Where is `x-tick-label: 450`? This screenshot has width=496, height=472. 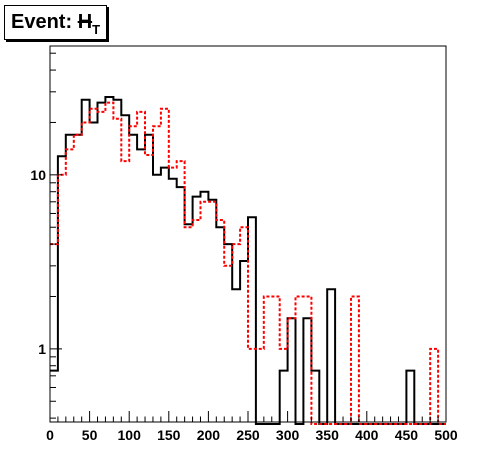 x-tick-label: 450 is located at coordinates (407, 435).